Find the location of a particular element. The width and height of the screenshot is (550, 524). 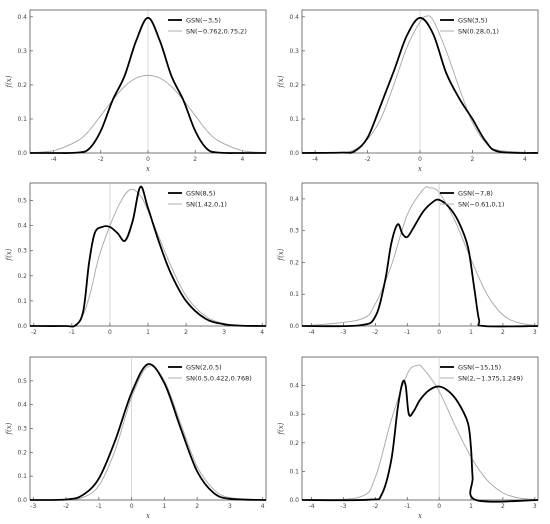

legend-label: SN(−0.762,0.75,2) is located at coordinates (216, 31).